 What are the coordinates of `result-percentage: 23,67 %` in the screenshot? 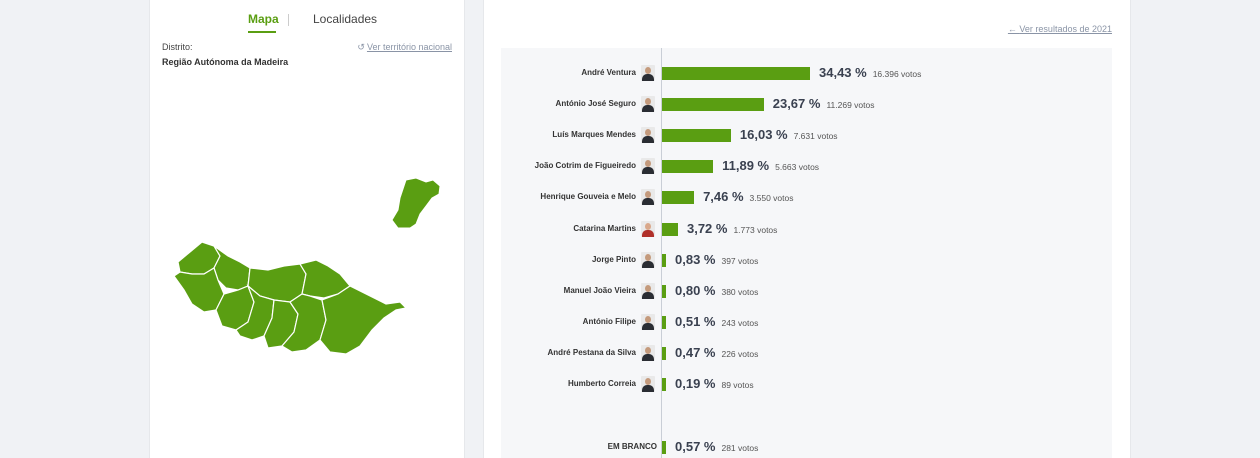 It's located at (796, 104).